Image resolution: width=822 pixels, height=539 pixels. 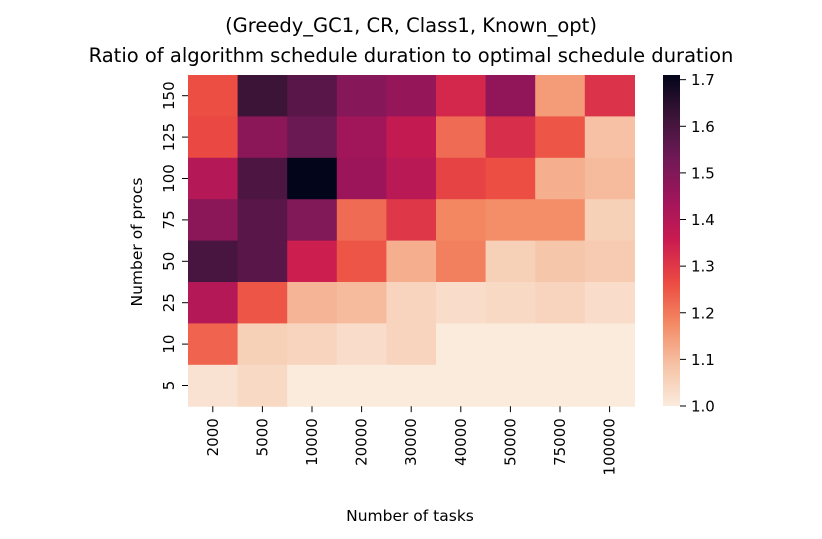 I want to click on x-axis-label: Number of tasks, so click(x=410, y=516).